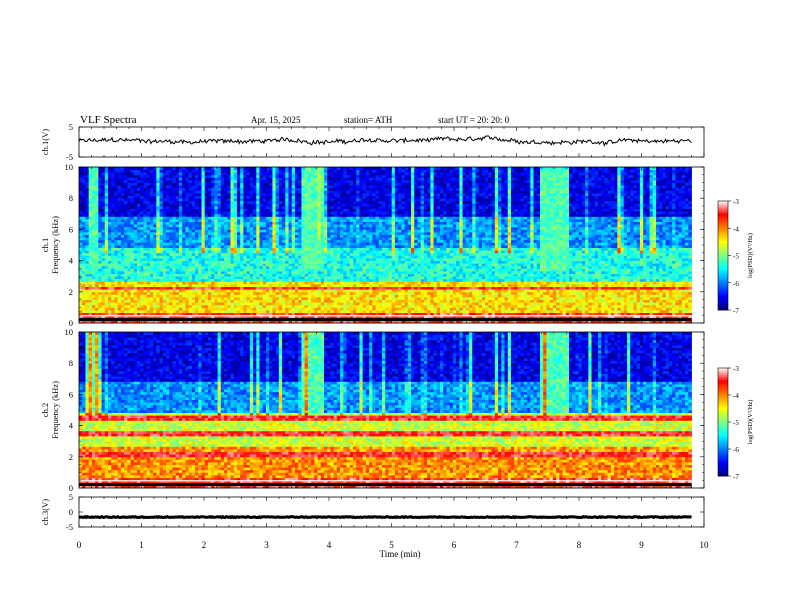 The height and width of the screenshot is (612, 792). Describe the element at coordinates (79, 545) in the screenshot. I see `x-tick-label: 0` at that location.